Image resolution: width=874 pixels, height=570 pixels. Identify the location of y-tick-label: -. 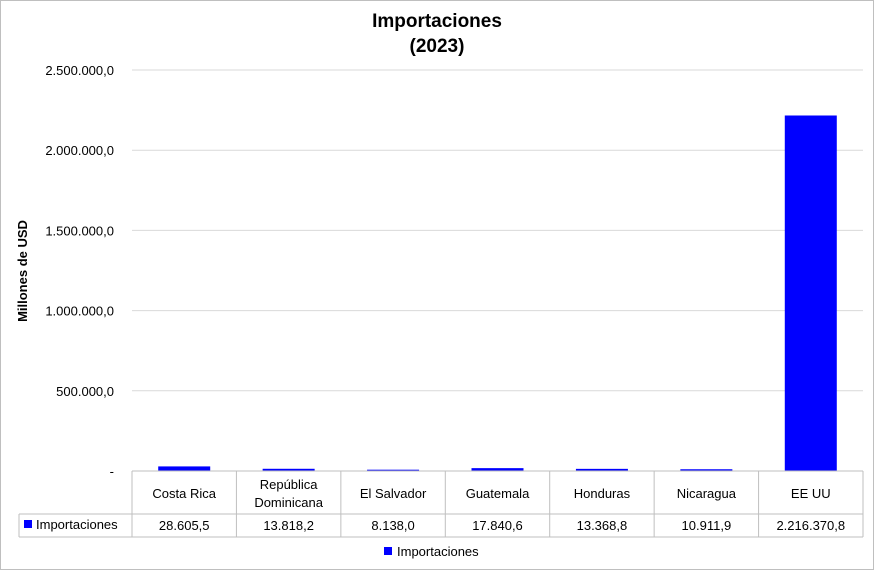
(112, 471).